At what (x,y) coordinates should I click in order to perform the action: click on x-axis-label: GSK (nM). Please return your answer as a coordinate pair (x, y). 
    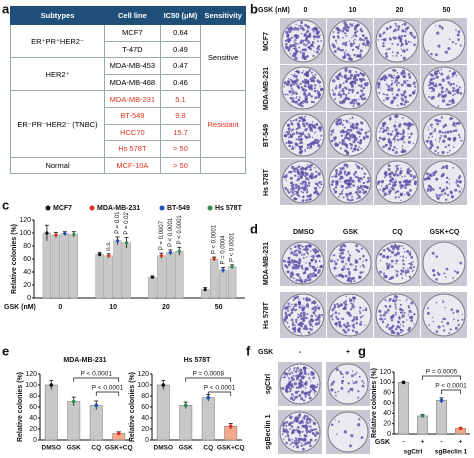
    Looking at the image, I should click on (20, 307).